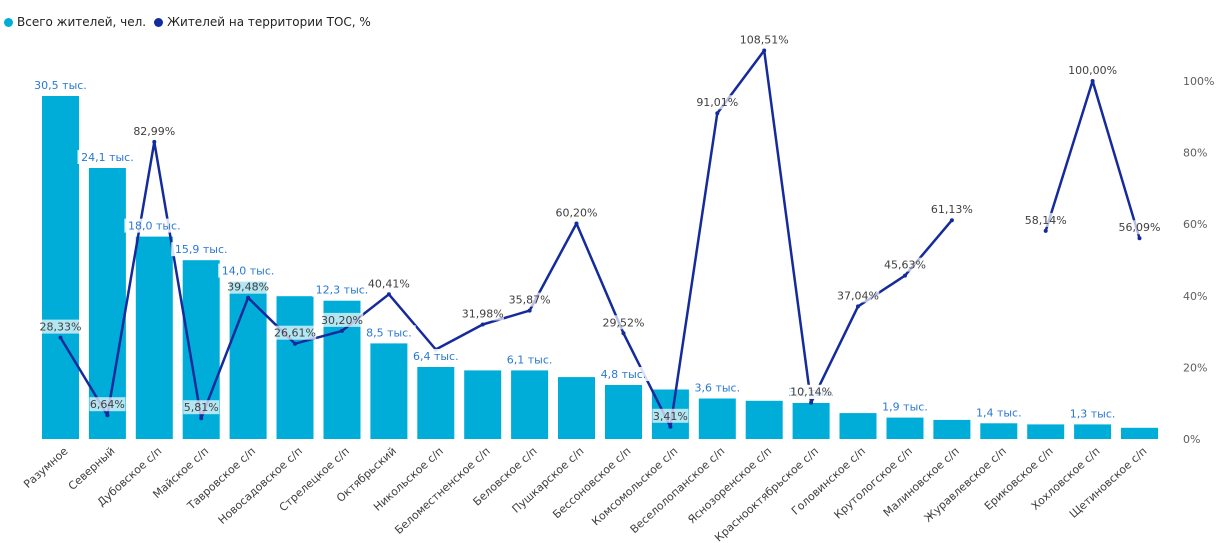  I want to click on bar-value-label-7: 8,5 тыс., so click(389, 332).